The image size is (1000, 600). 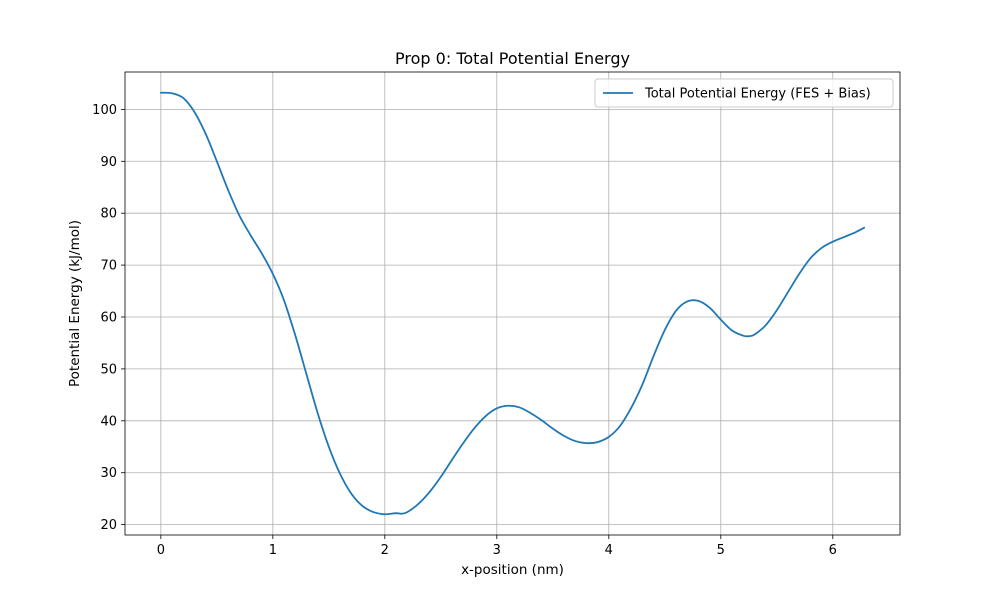 What do you see at coordinates (385, 550) in the screenshot?
I see `x-tick-label: 2` at bounding box center [385, 550].